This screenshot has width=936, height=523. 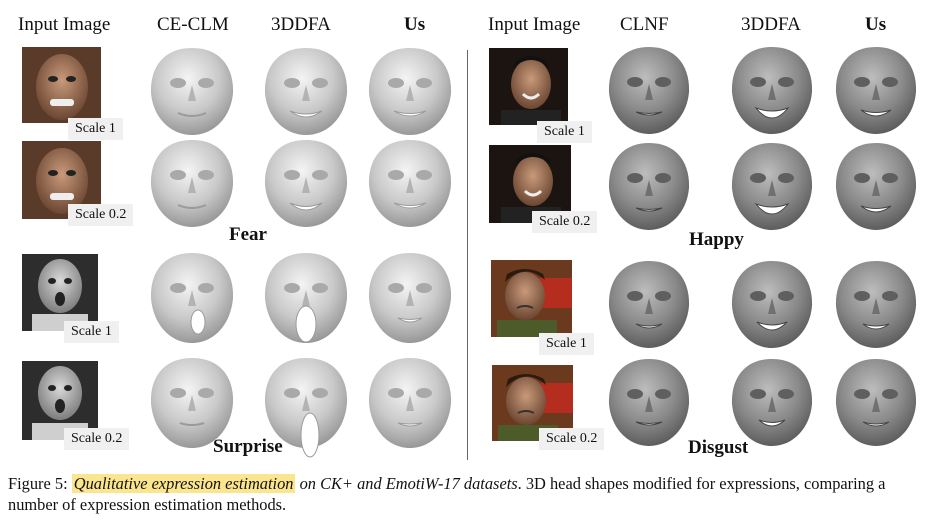 What do you see at coordinates (64, 24) in the screenshot?
I see `header-input-image-left: Input Image` at bounding box center [64, 24].